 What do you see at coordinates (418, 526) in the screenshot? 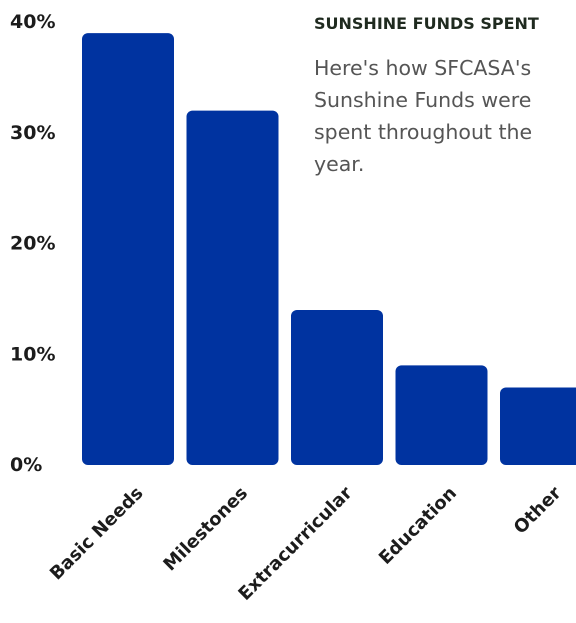
I see `category-label: Education` at bounding box center [418, 526].